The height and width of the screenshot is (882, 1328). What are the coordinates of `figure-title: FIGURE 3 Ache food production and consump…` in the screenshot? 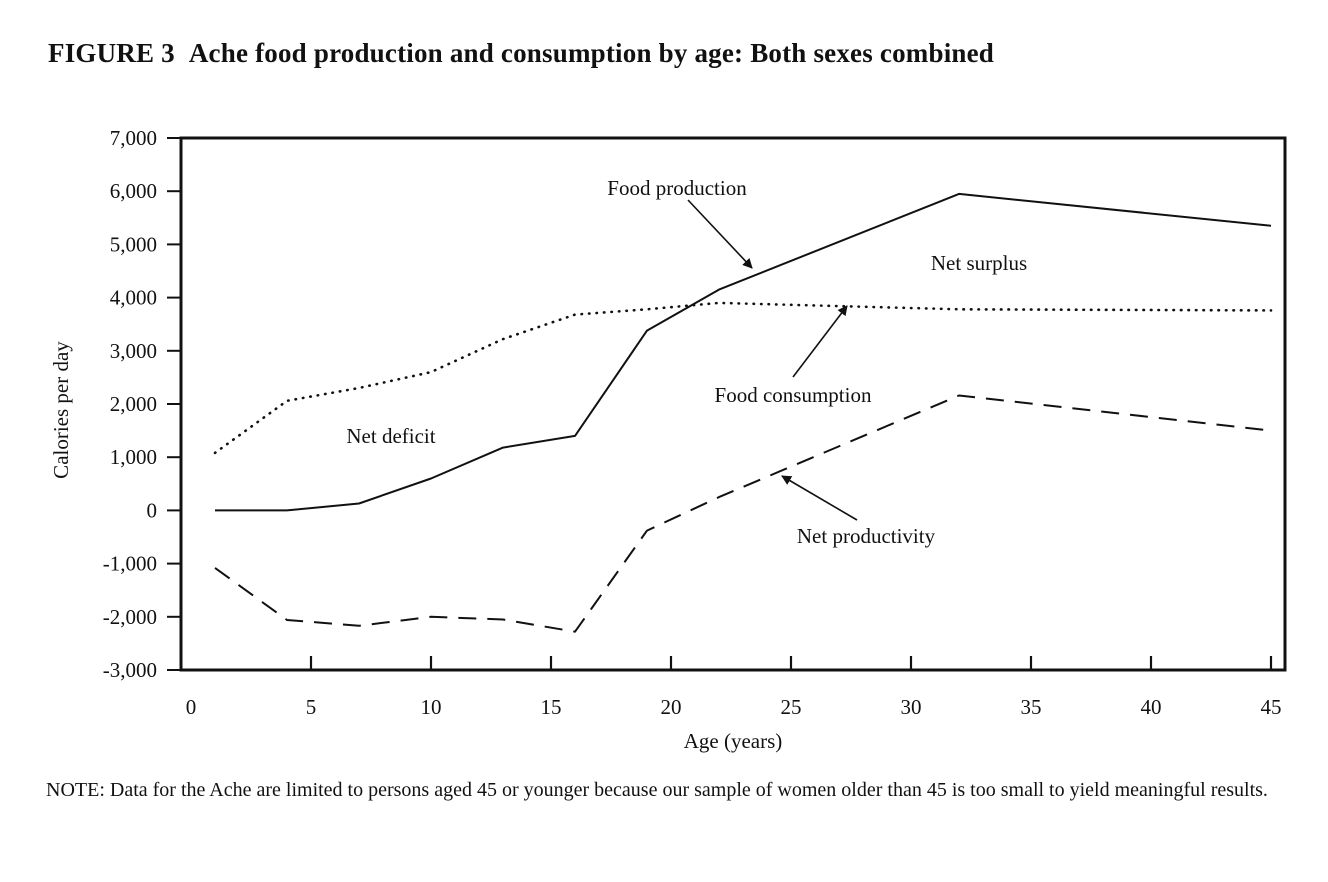 It's located at (521, 53).